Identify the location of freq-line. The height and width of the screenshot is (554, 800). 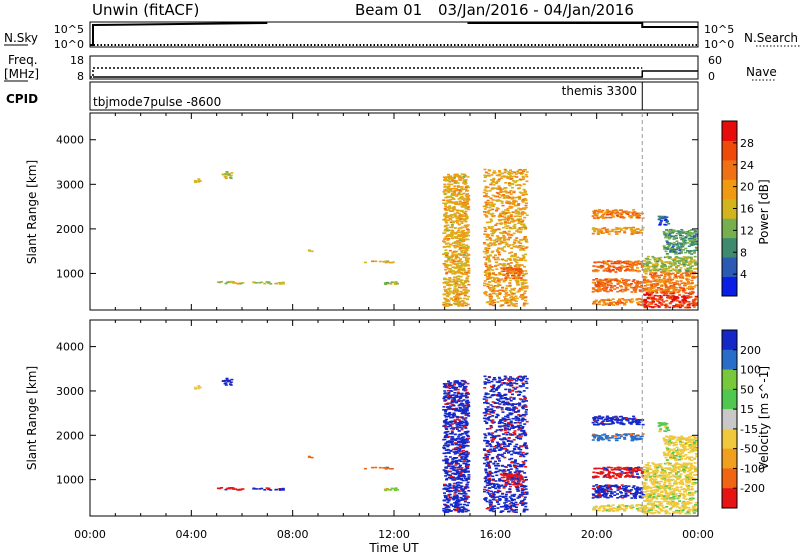
(395, 74).